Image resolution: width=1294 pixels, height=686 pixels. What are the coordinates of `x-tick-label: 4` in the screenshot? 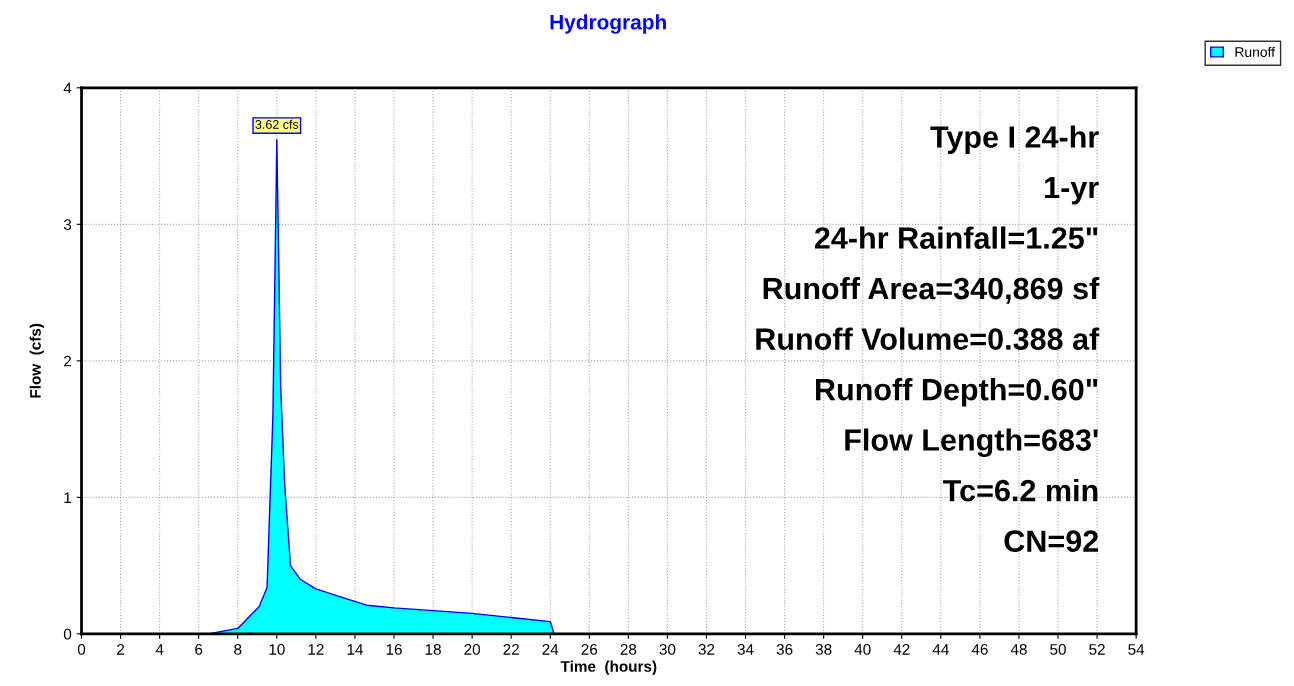 It's located at (159, 649).